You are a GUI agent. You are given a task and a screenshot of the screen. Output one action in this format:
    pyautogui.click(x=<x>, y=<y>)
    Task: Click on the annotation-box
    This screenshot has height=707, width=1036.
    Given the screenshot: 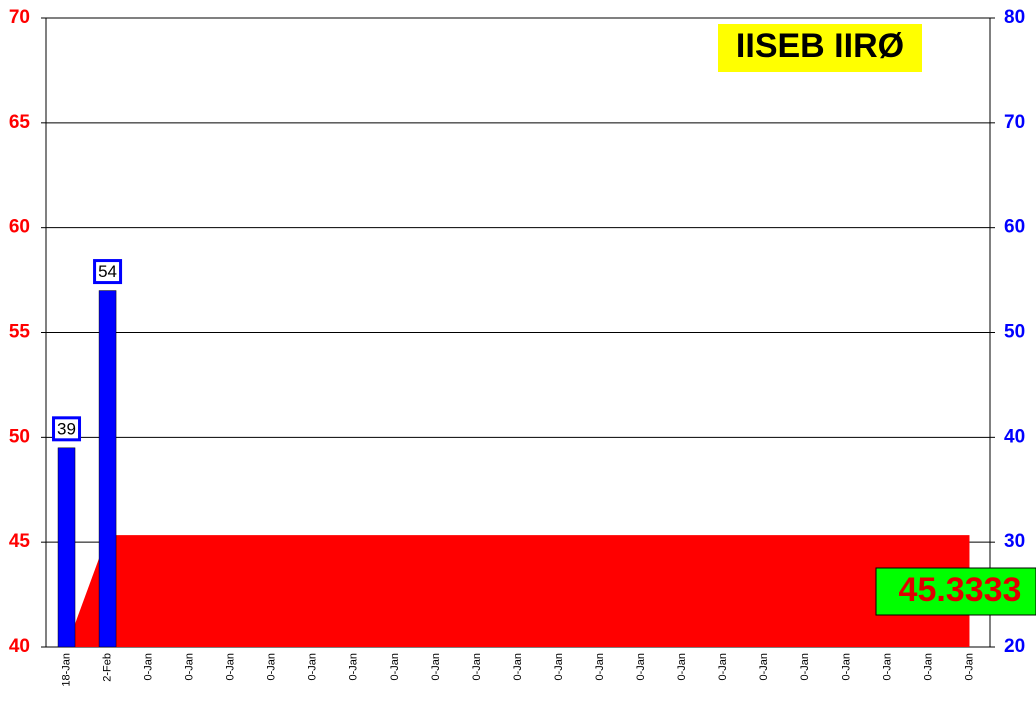 What is the action you would take?
    pyautogui.click(x=955, y=591)
    